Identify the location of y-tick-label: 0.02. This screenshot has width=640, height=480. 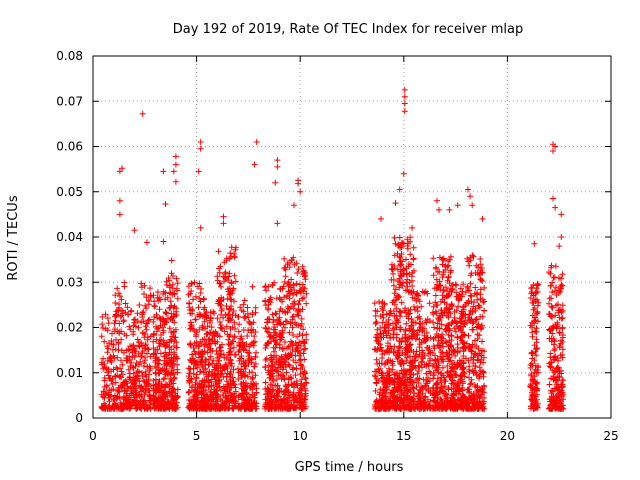
(69, 328).